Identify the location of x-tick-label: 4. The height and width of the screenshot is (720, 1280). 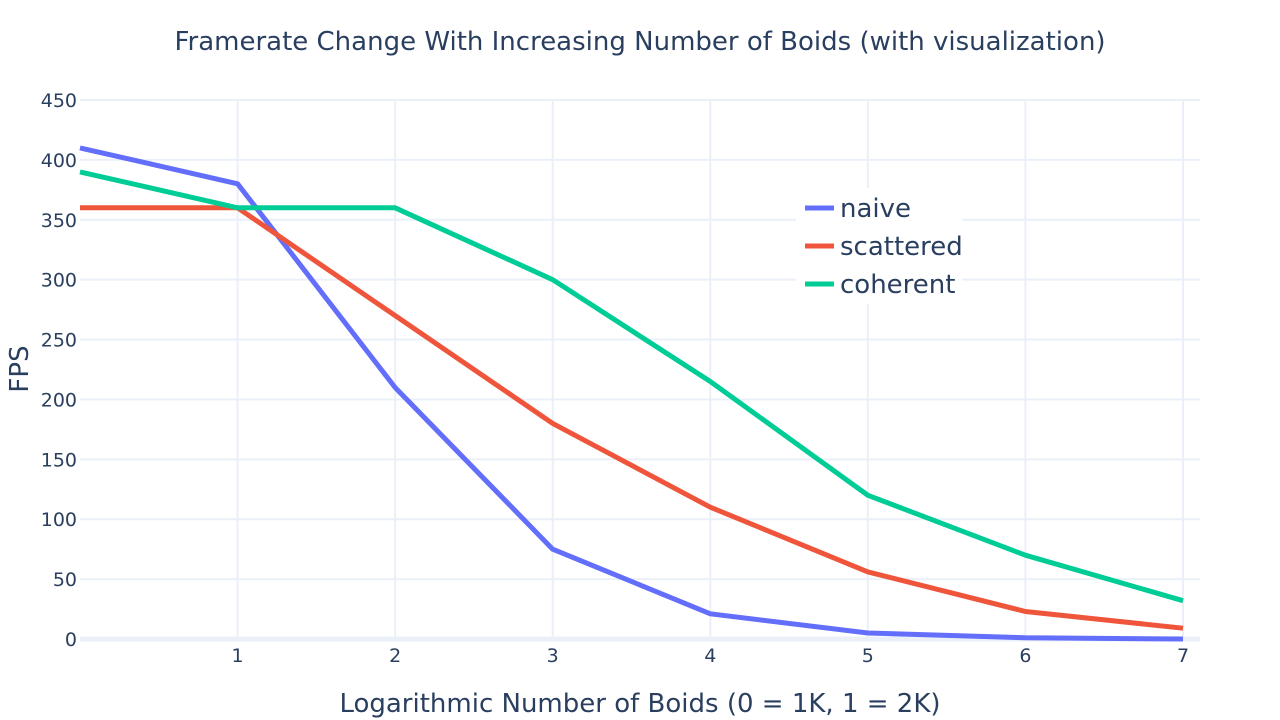
(710, 656).